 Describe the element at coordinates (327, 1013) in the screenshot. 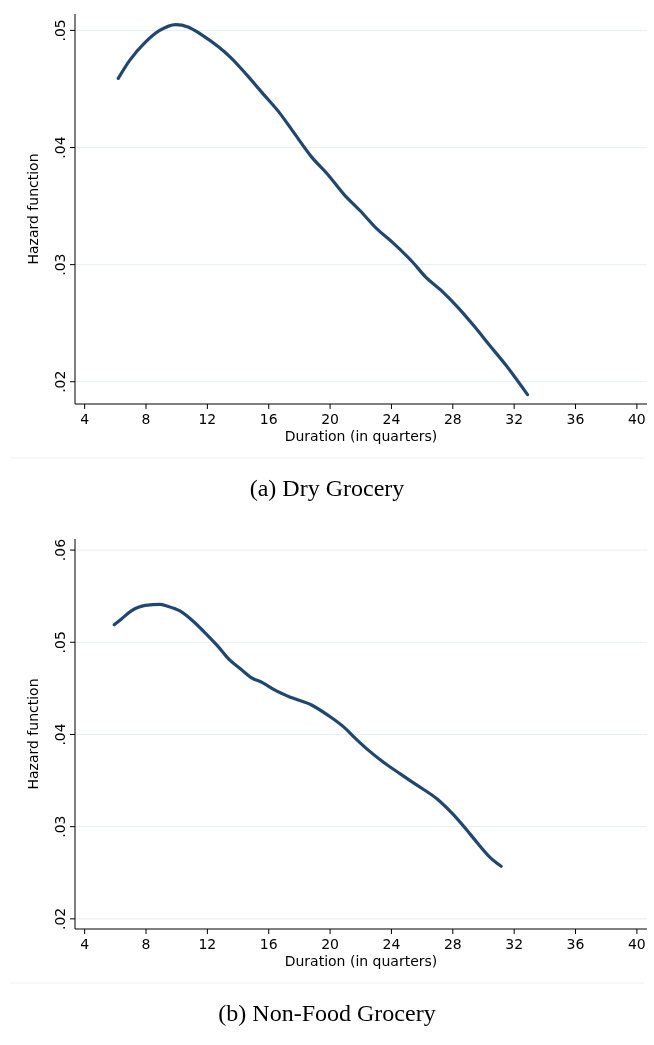

I see `text: (b) Non-Food Grocery` at that location.